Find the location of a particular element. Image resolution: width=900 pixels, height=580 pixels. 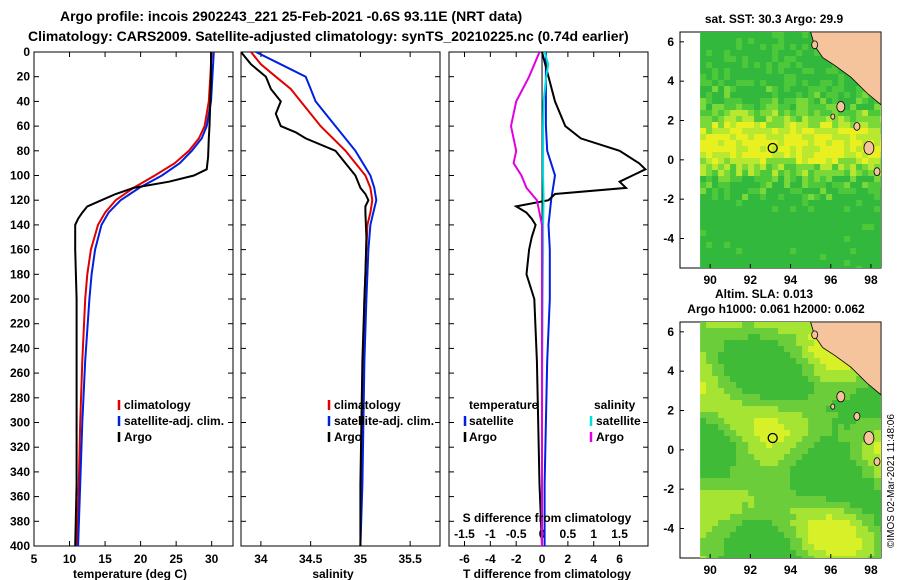

top-tick-label: -0.5 is located at coordinates (516, 534).